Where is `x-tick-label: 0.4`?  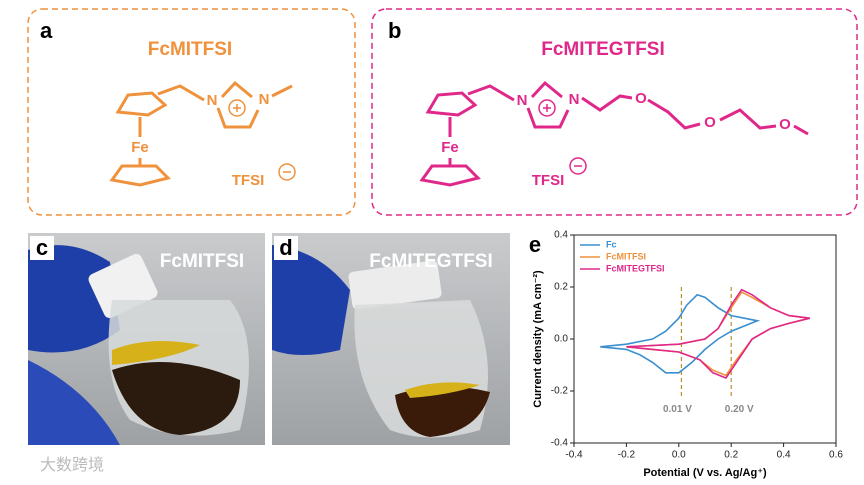 x-tick-label: 0.4 is located at coordinates (784, 455).